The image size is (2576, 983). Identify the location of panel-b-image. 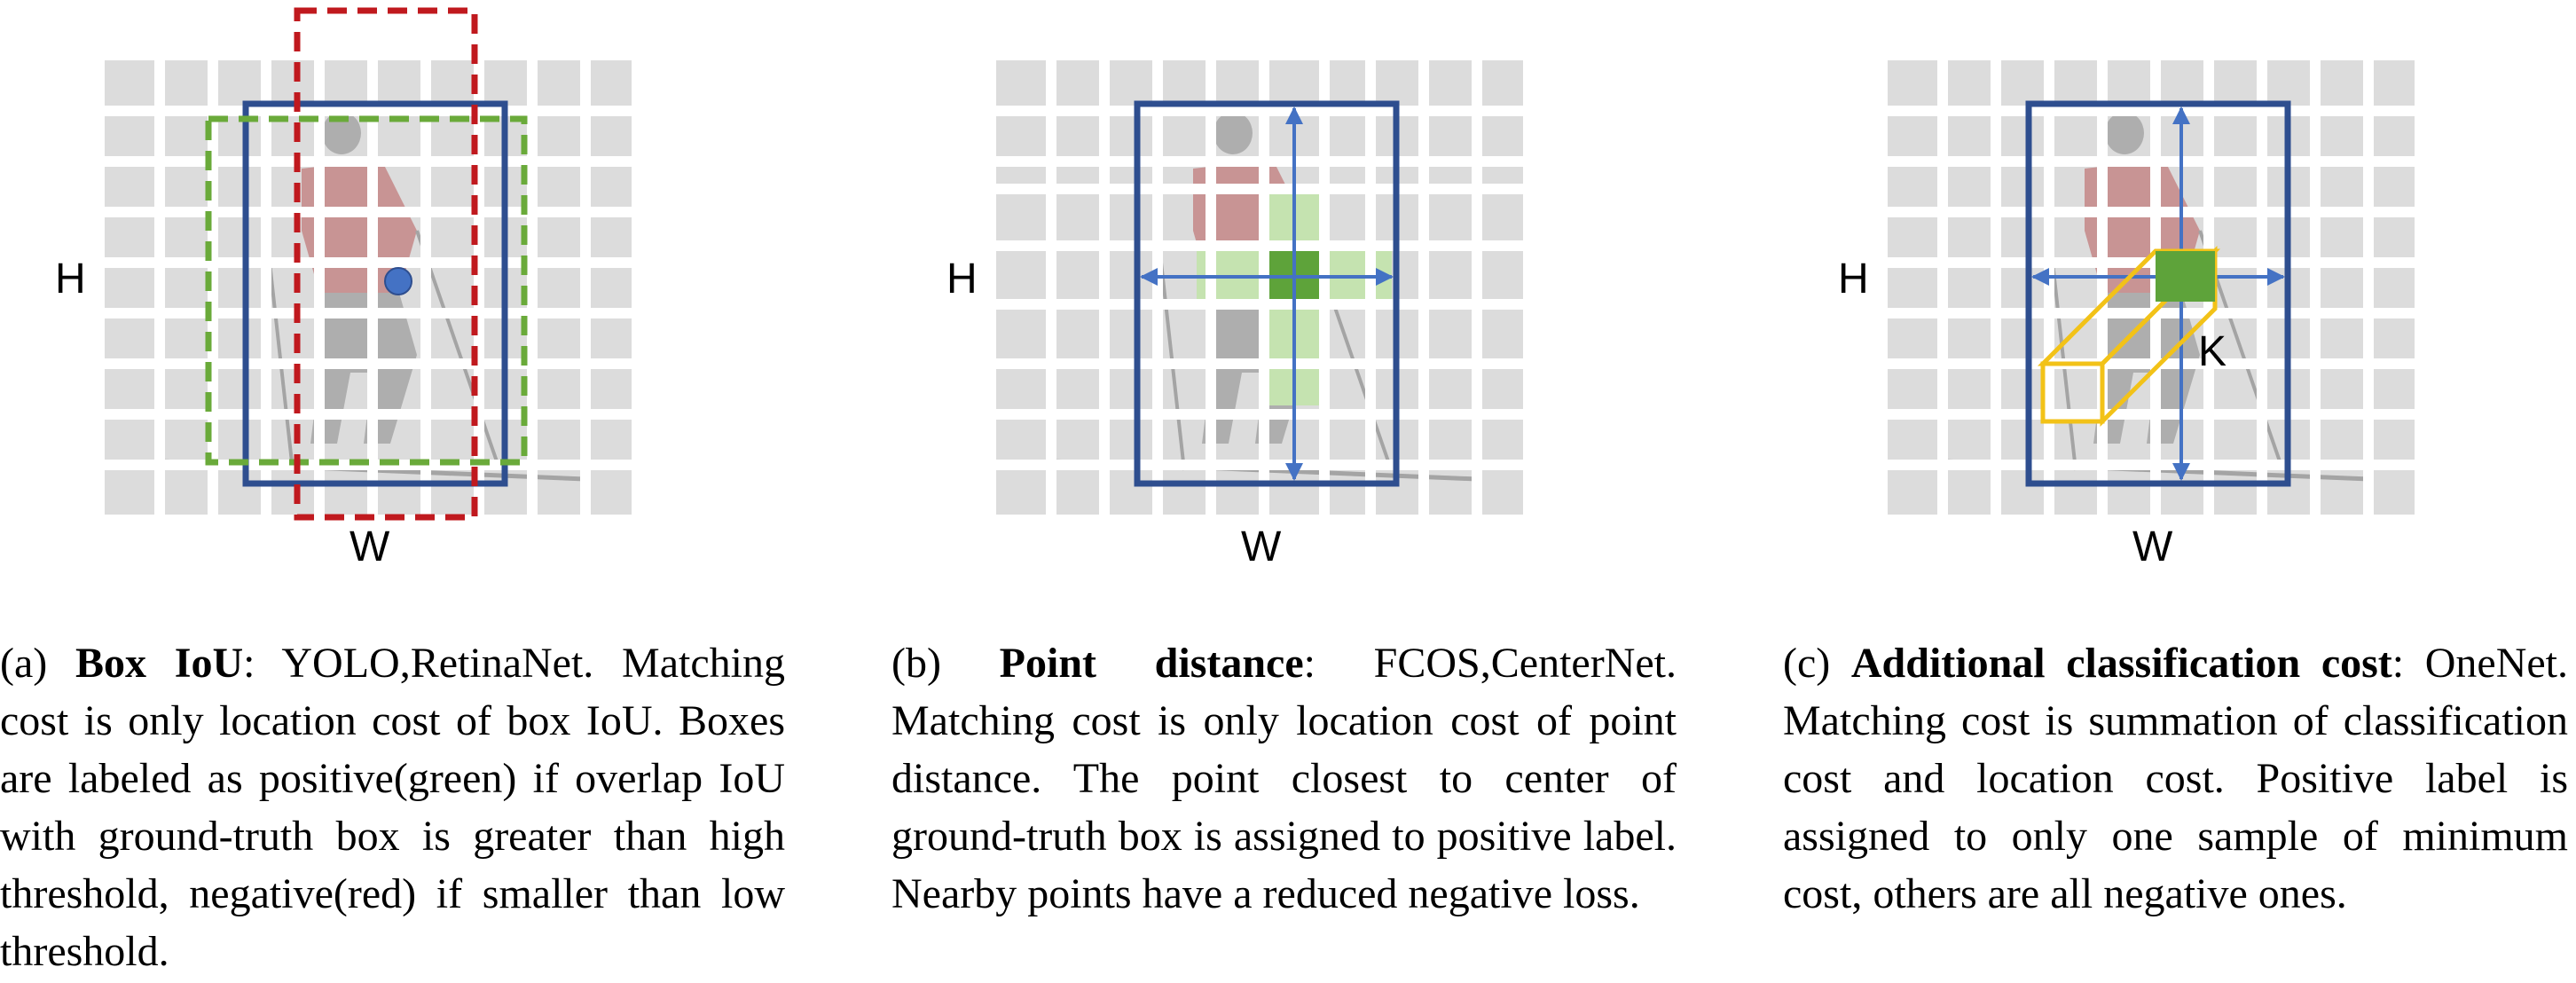
(1259, 287).